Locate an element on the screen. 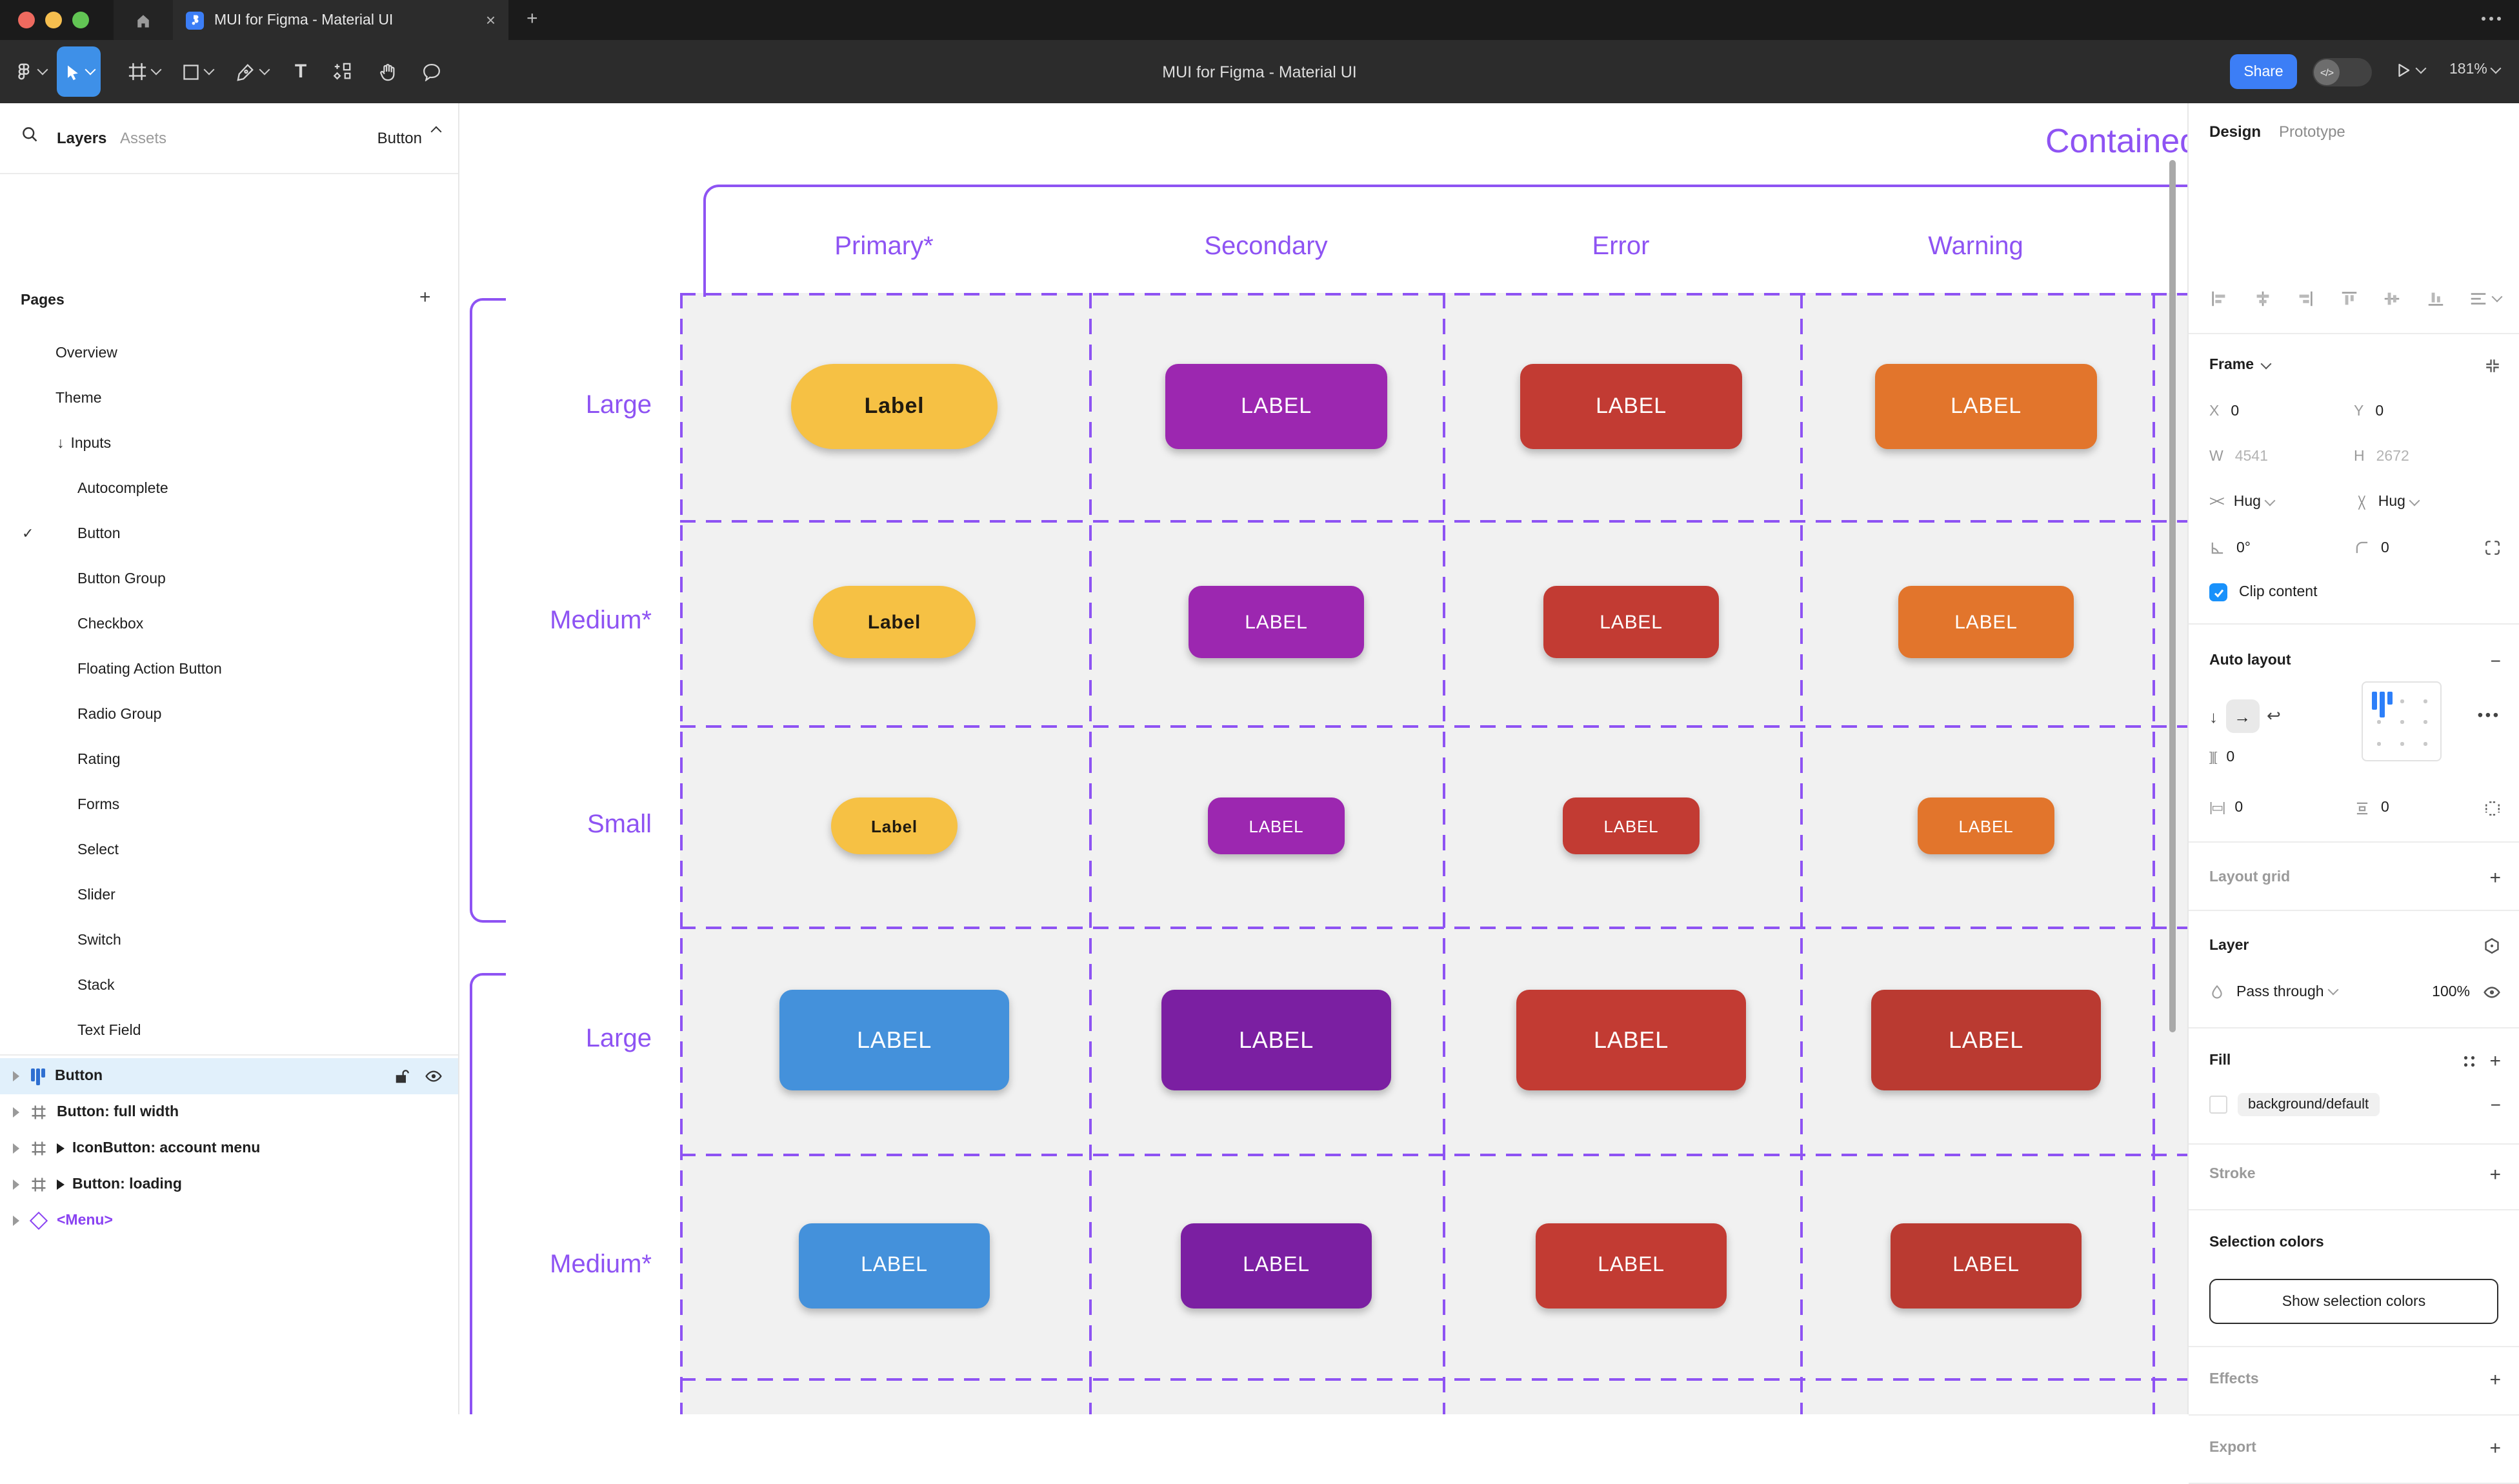  page-item-overview: Overview is located at coordinates (229, 353).